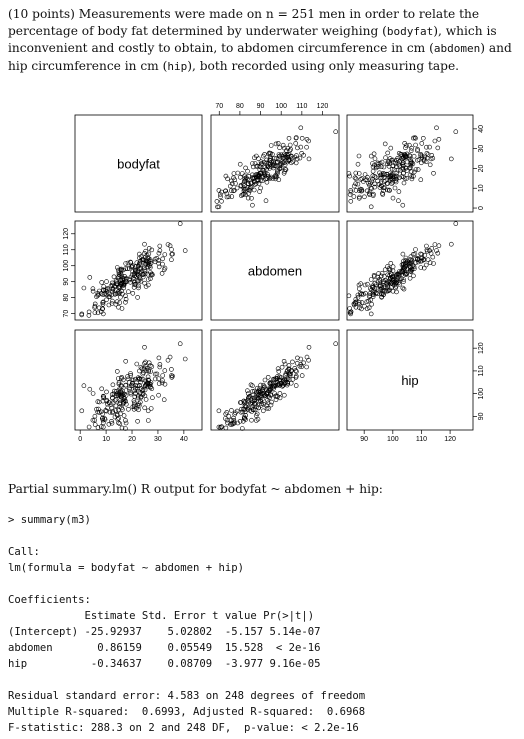 This screenshot has height=739, width=524. What do you see at coordinates (393, 439) in the screenshot?
I see `tick-label: 100` at bounding box center [393, 439].